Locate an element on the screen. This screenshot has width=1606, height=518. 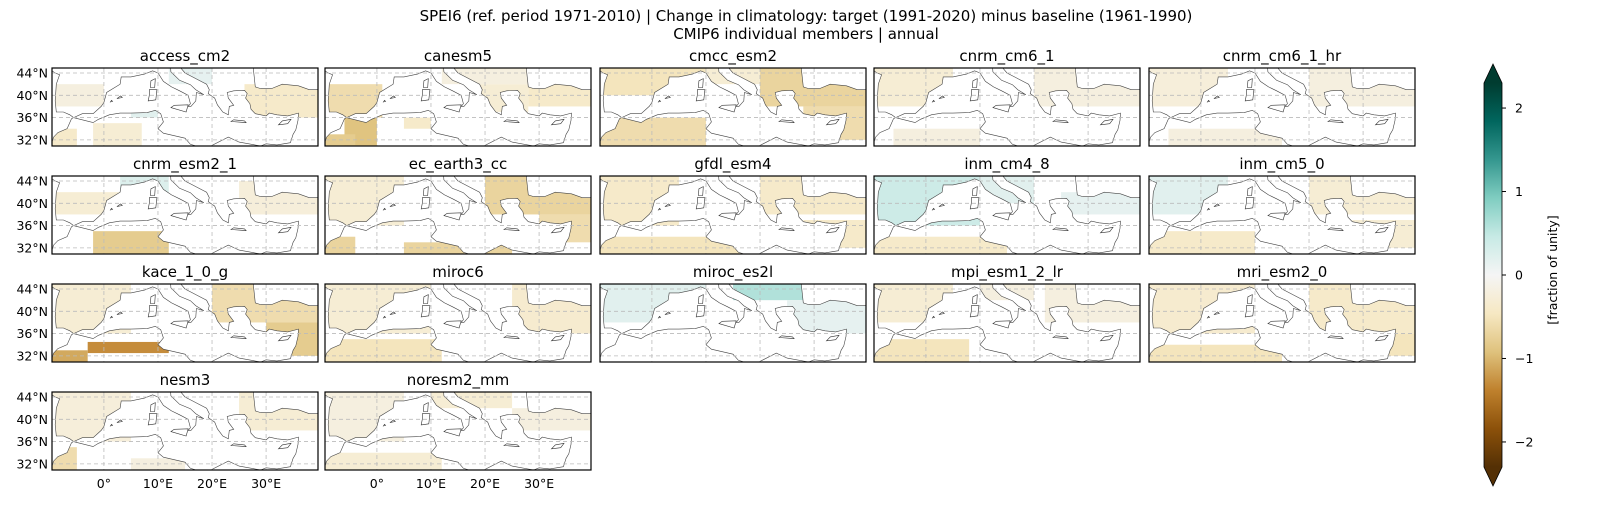
panel-title: kace_1_0_g is located at coordinates (185, 272).